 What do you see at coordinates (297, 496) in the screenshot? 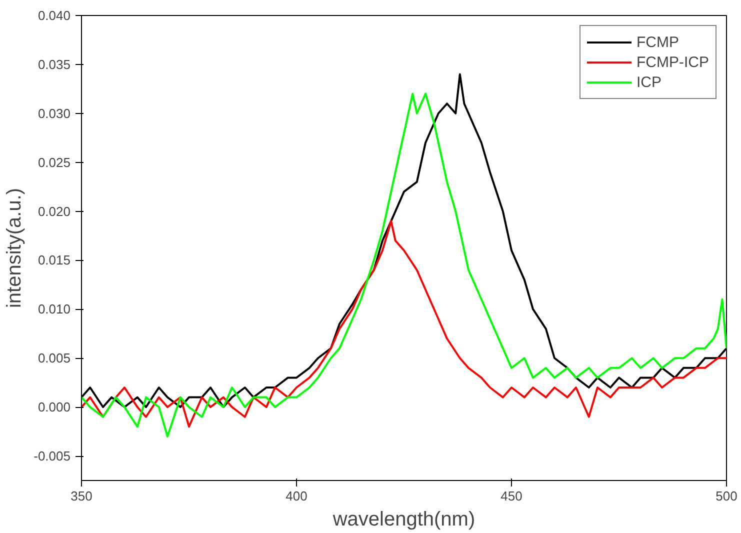
I see `x-tick-label: 400` at bounding box center [297, 496].